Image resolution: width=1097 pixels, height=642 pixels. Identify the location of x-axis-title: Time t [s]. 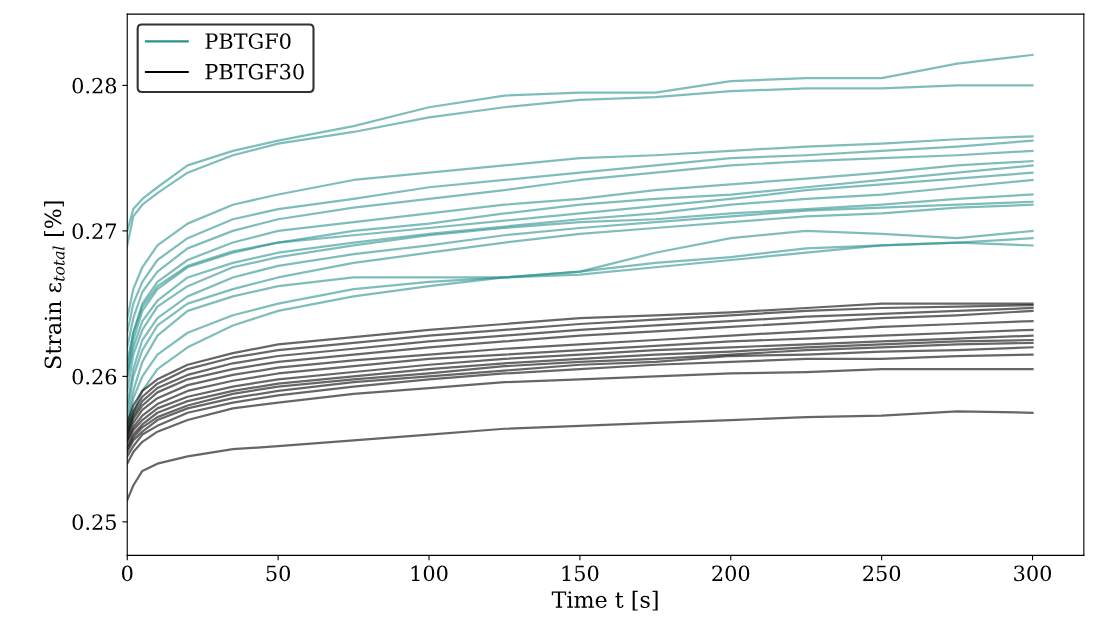
(604, 600).